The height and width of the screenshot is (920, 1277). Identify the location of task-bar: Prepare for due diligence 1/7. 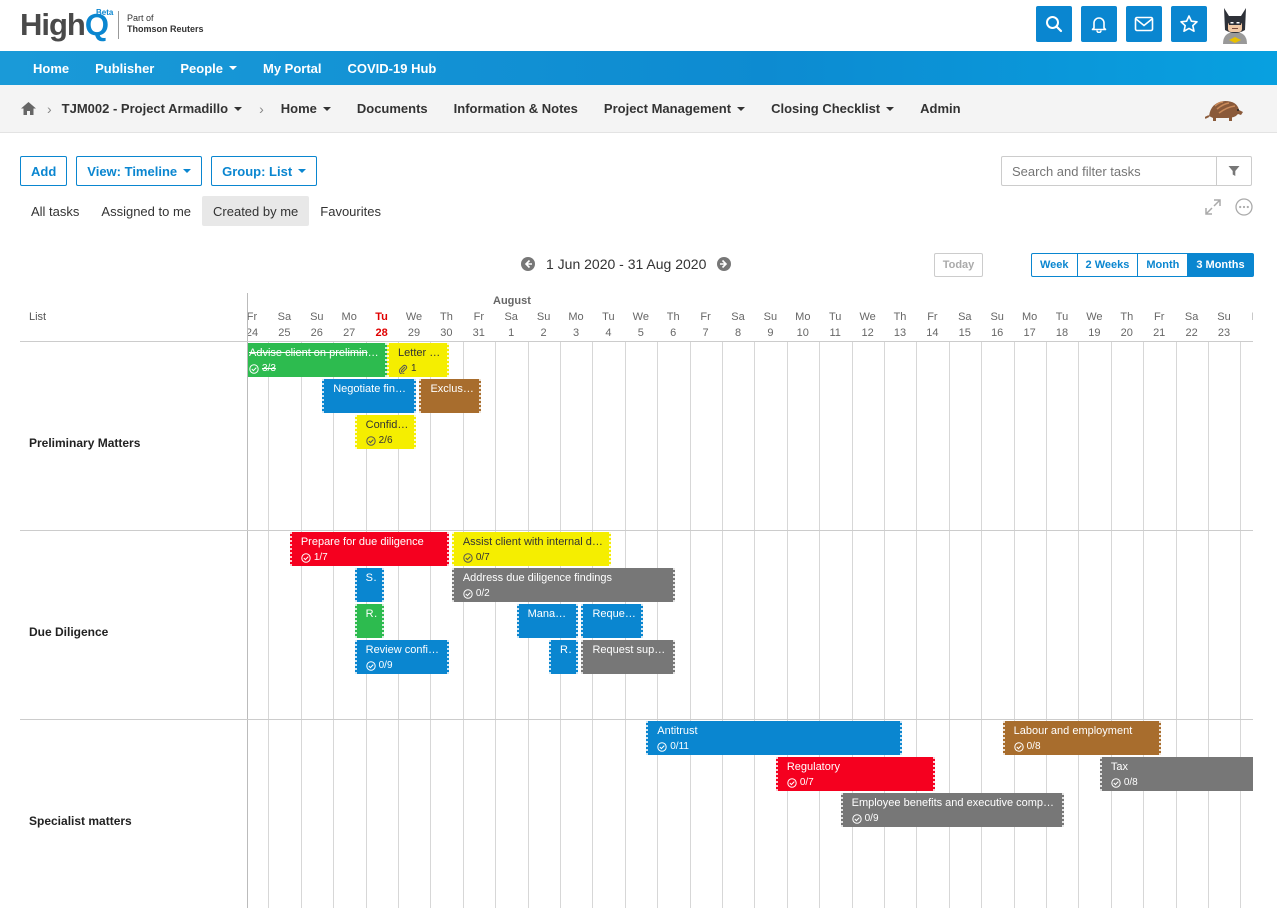
(369, 549).